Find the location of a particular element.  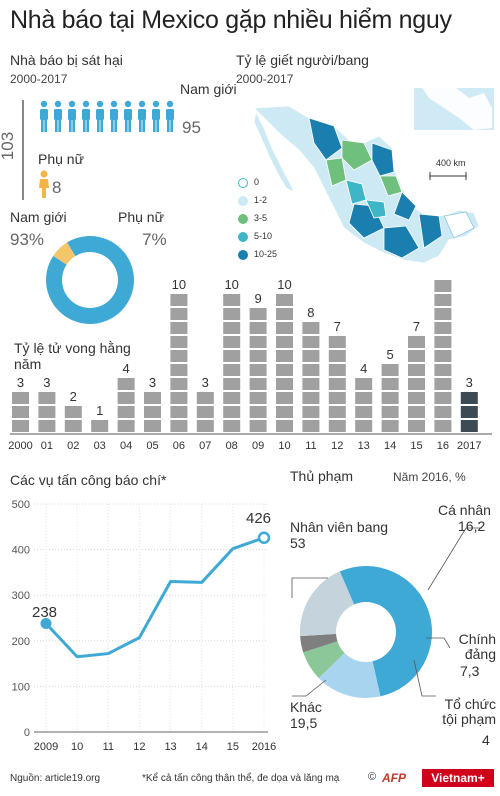

bar-category-label: 12 is located at coordinates (337, 446).